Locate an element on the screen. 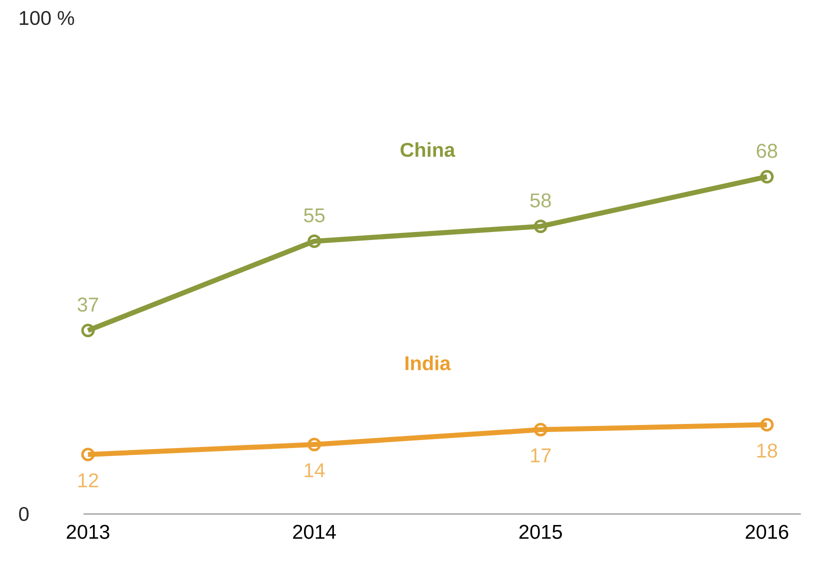 Image resolution: width=813 pixels, height=566 pixels. x-tick-label: 2013 is located at coordinates (88, 531).